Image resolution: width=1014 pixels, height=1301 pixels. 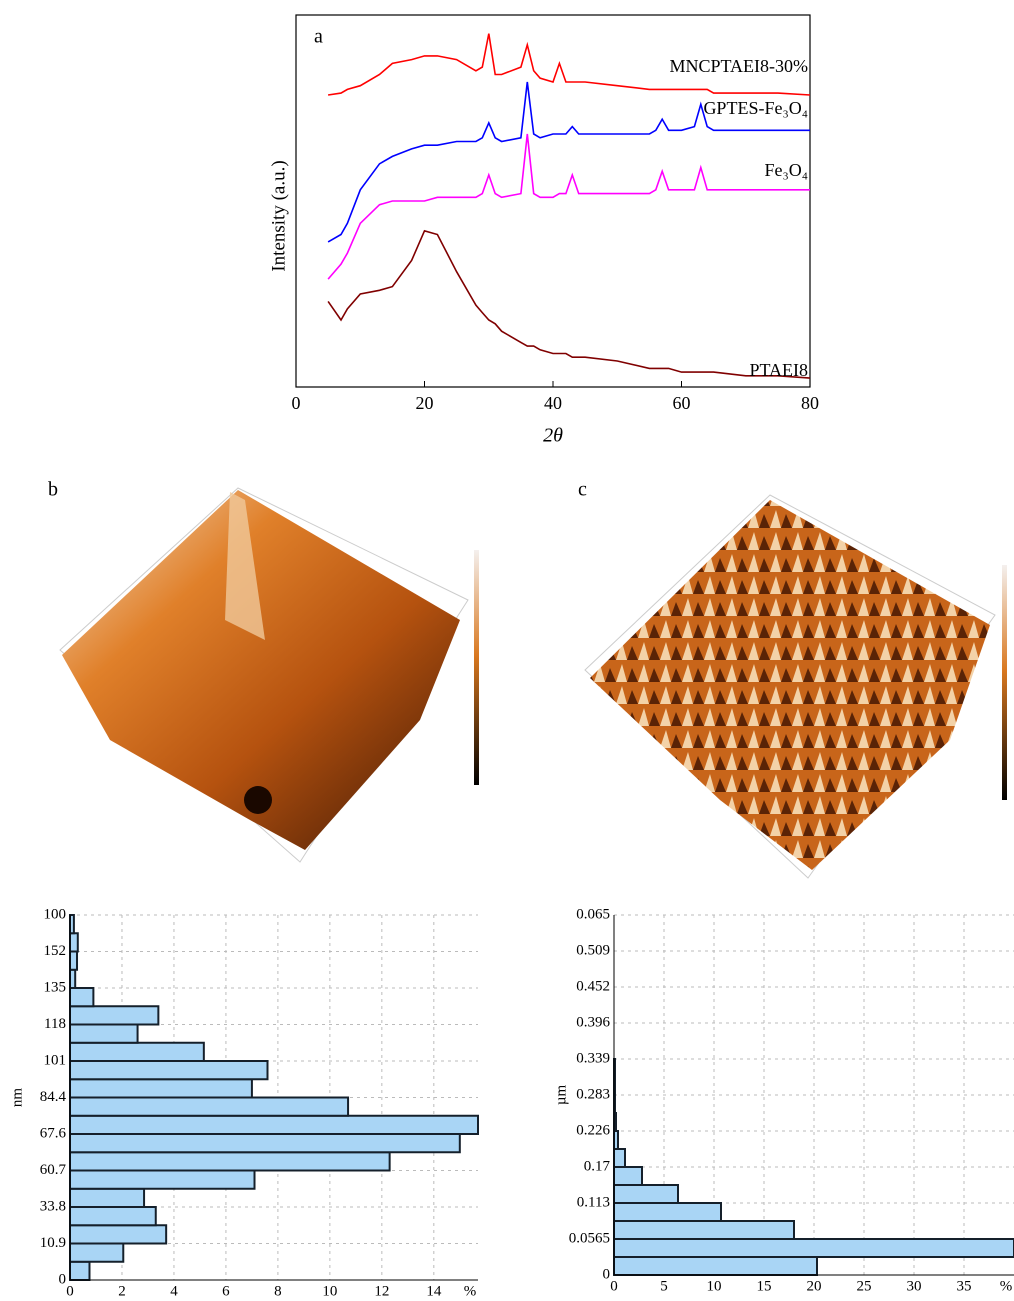 I want to click on x-tick-label: 60, so click(x=682, y=403).